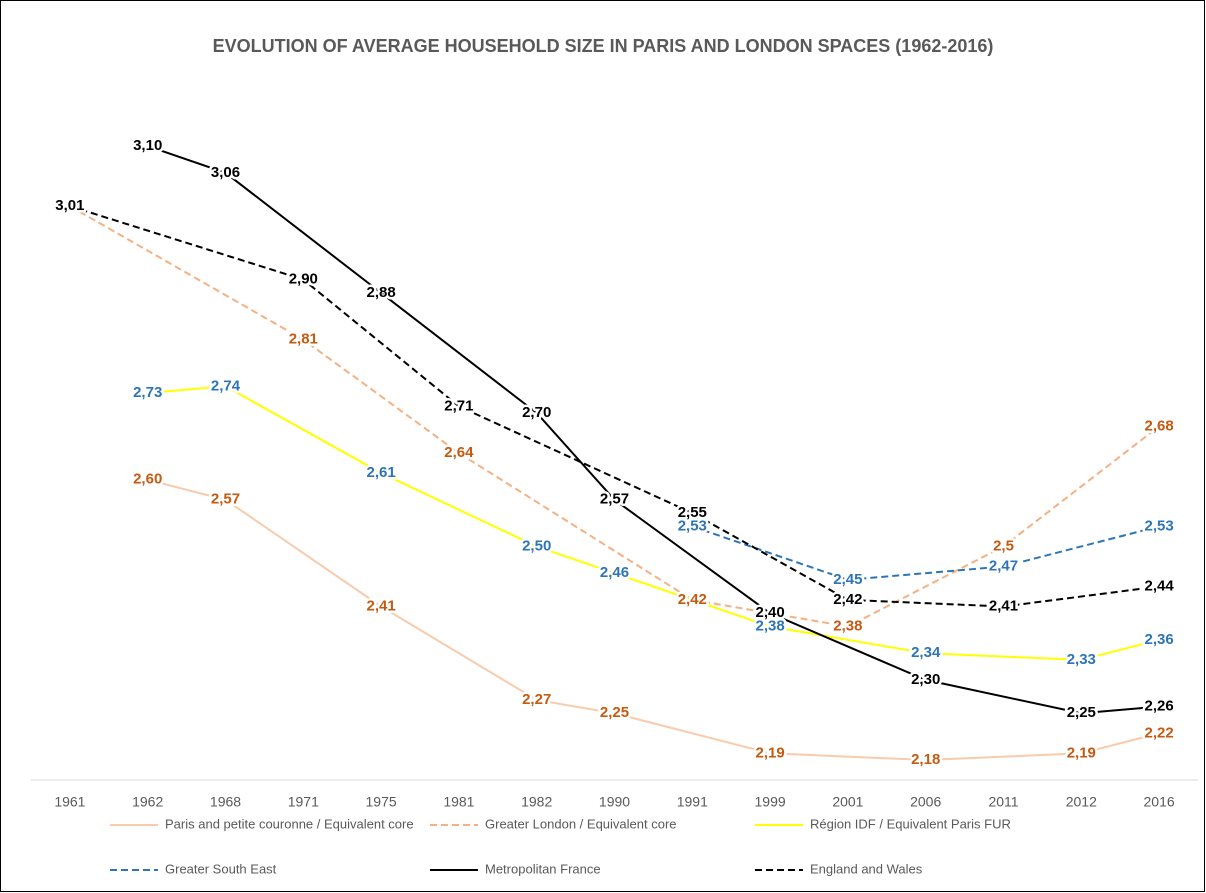  Describe the element at coordinates (925, 553) in the screenshot. I see `series-line` at that location.